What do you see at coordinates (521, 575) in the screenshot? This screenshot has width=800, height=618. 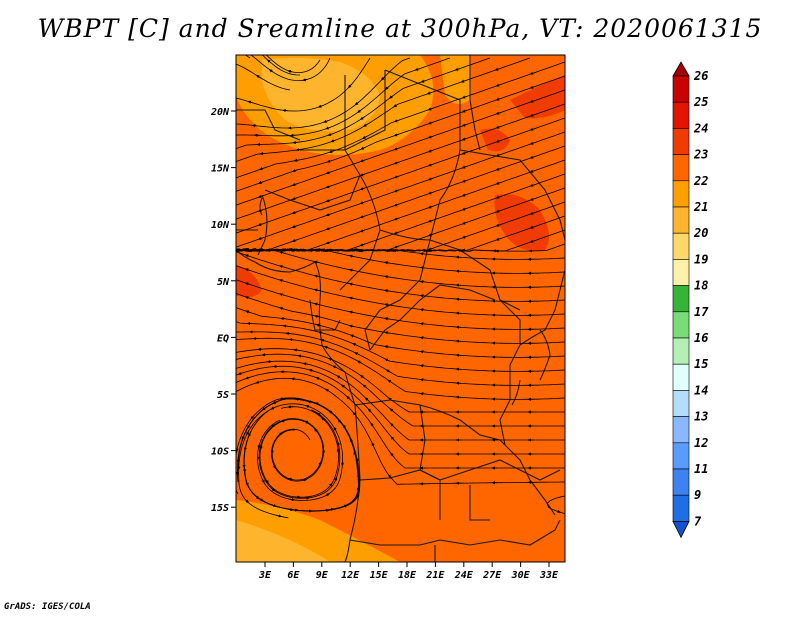 I see `lon-tick-label: 30E` at bounding box center [521, 575].